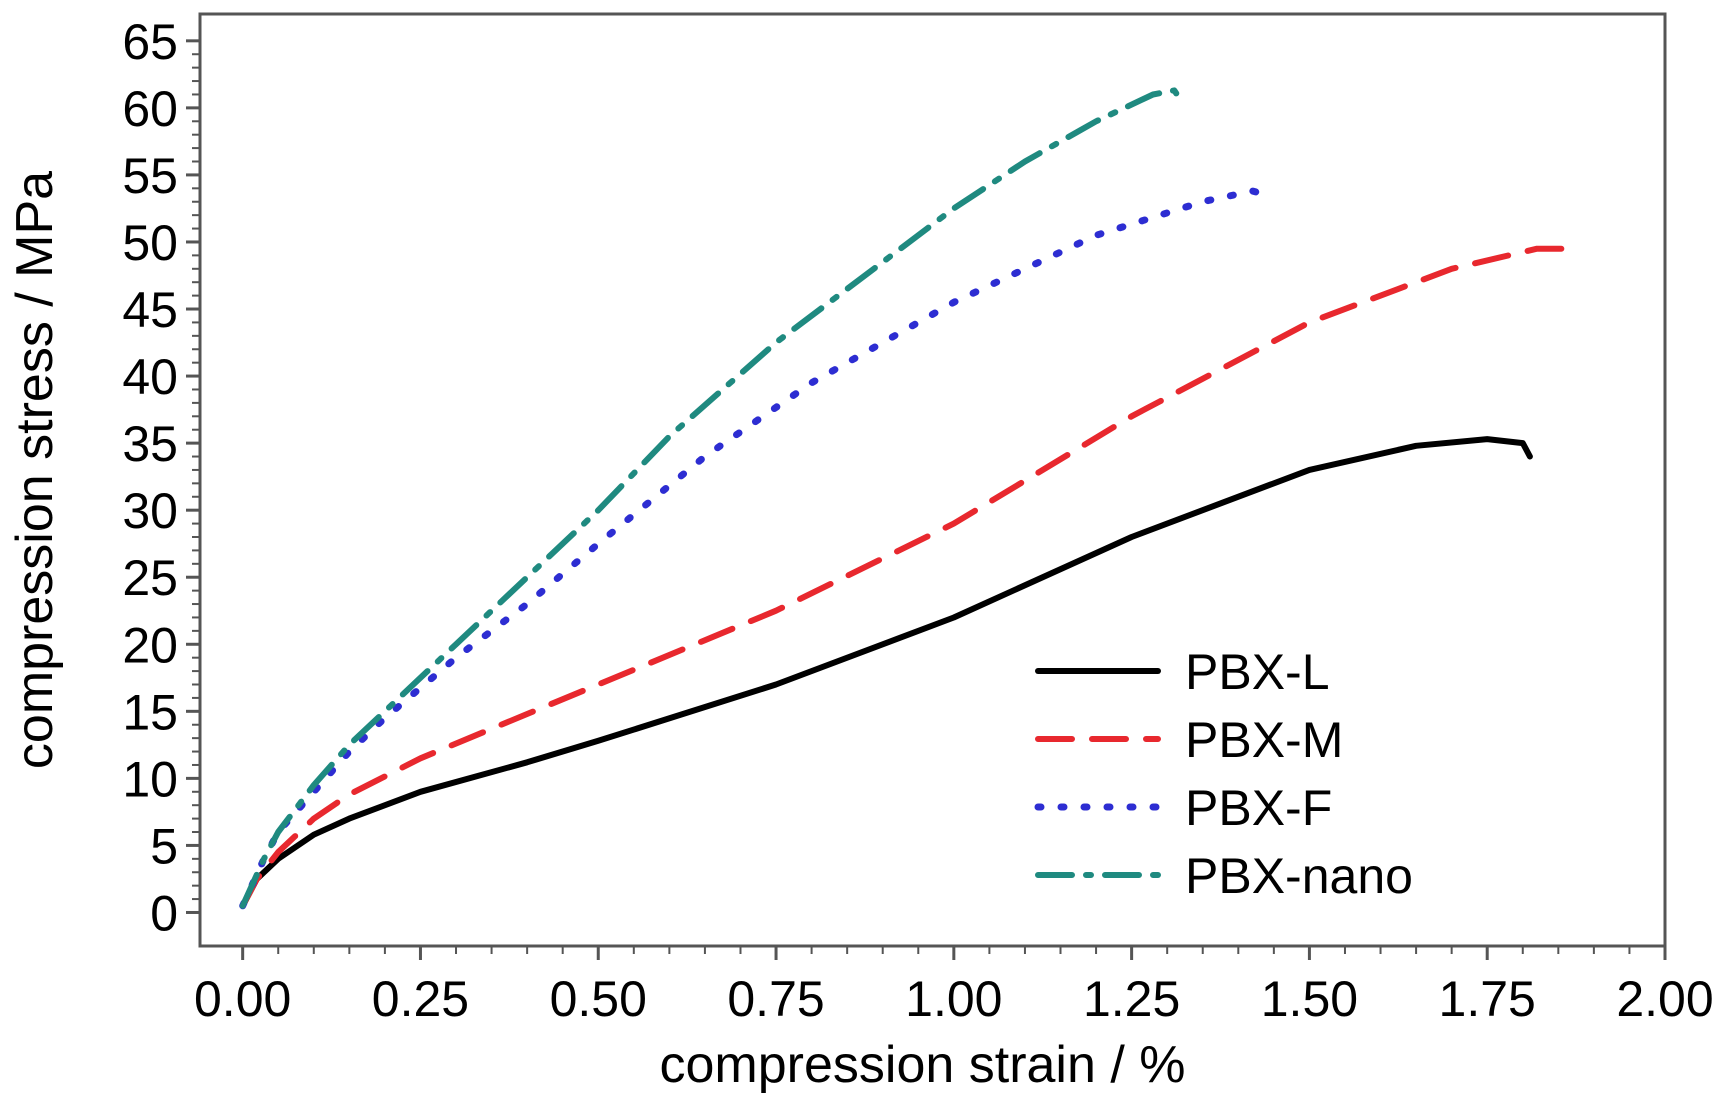 The width and height of the screenshot is (1715, 1098). Describe the element at coordinates (1264, 740) in the screenshot. I see `legend-label: PBX-M` at that location.